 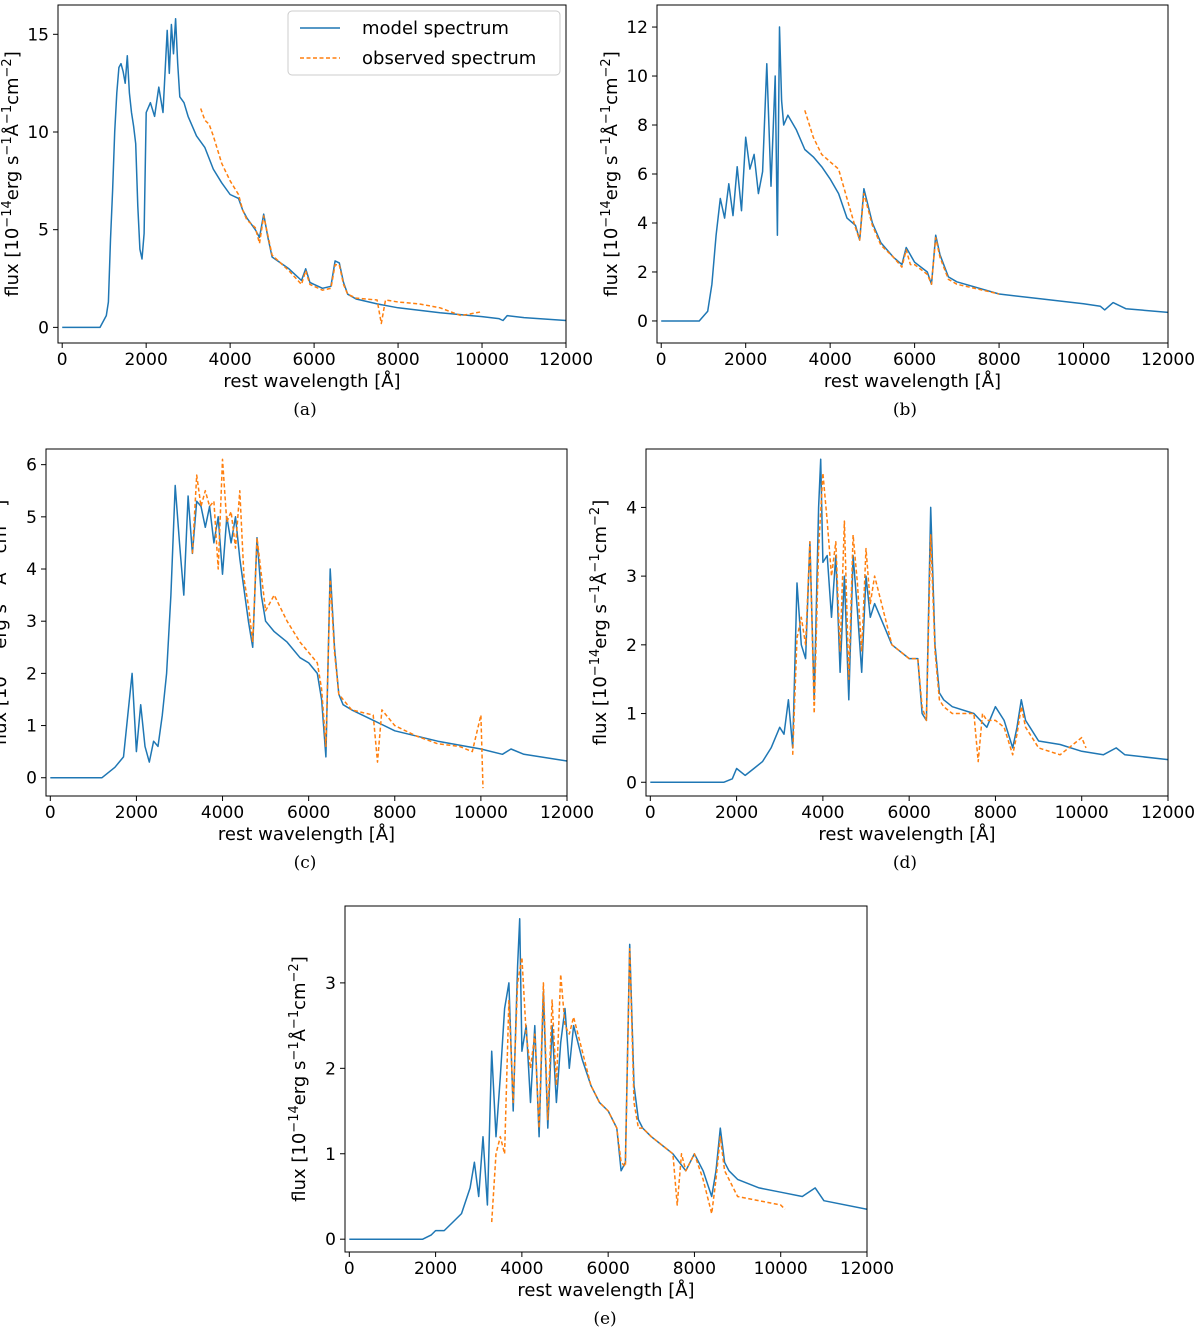 What do you see at coordinates (349, 1269) in the screenshot?
I see `panel-e-x-tick-label: 0` at bounding box center [349, 1269].